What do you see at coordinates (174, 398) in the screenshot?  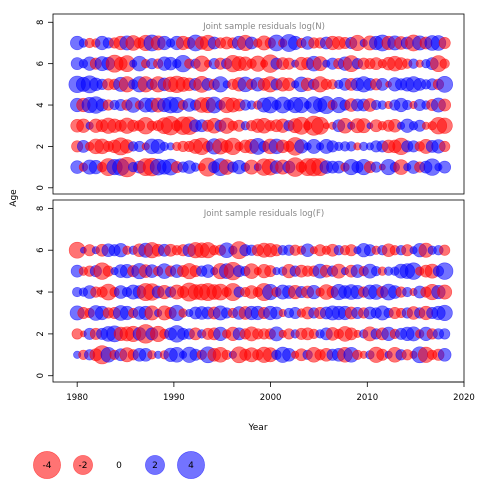 I see `x-tick-label: 1990` at bounding box center [174, 398].